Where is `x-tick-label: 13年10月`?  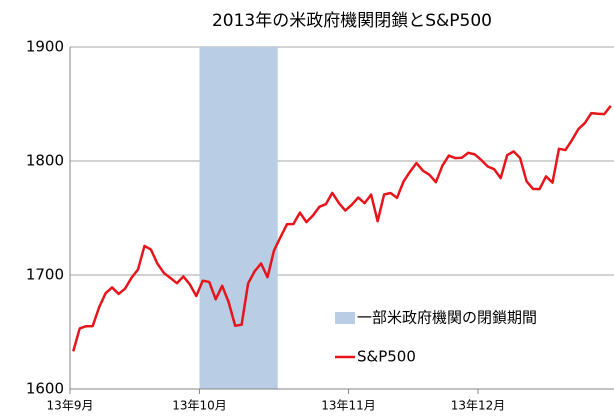
x-tick-label: 13年10月 is located at coordinates (199, 406).